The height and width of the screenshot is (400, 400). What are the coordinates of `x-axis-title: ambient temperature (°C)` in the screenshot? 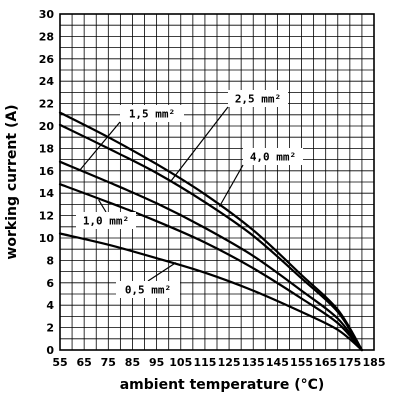 It's located at (222, 385).